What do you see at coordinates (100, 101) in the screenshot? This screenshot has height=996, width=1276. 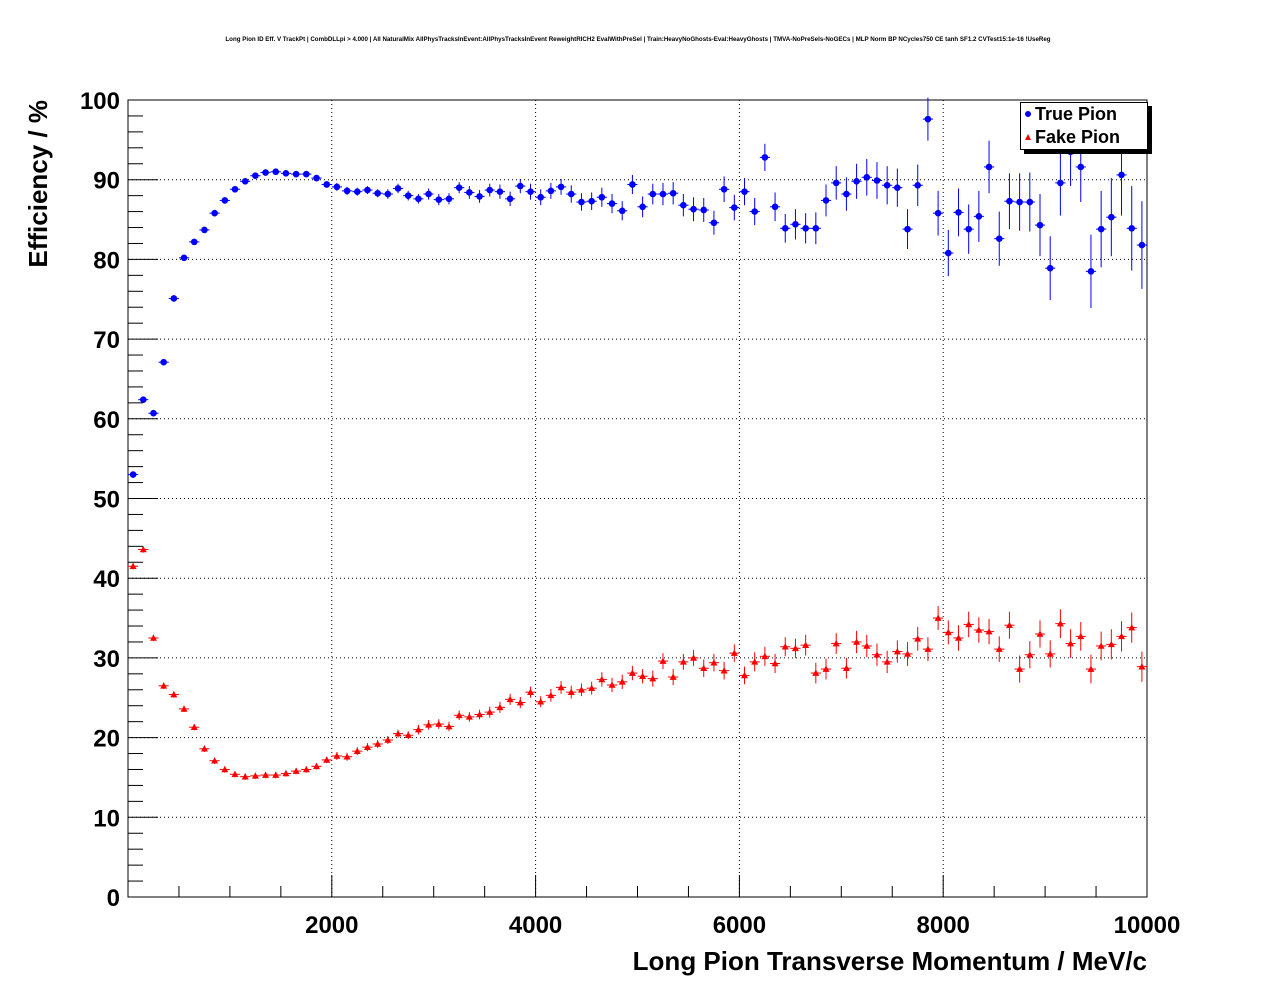 I see `y-tick-label: 100` at bounding box center [100, 101].